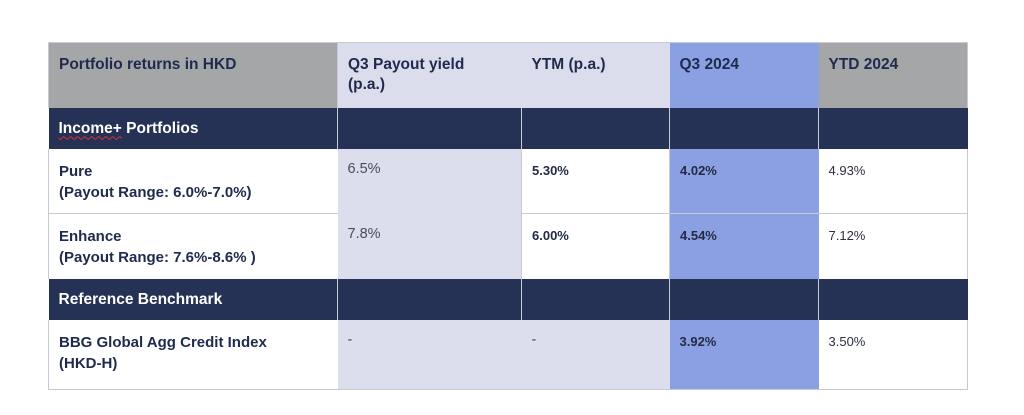 The height and width of the screenshot is (415, 1024). I want to click on cell-payout: 6.5%, so click(429, 181).